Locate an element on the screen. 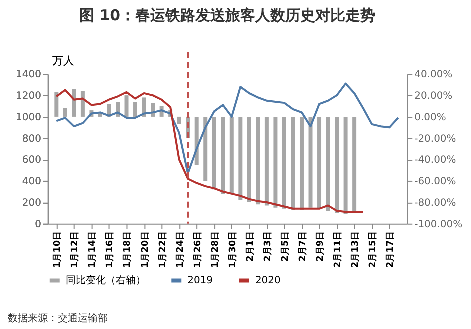 This screenshot has height=329, width=471. x-tick-label: 1月26日 is located at coordinates (198, 249).